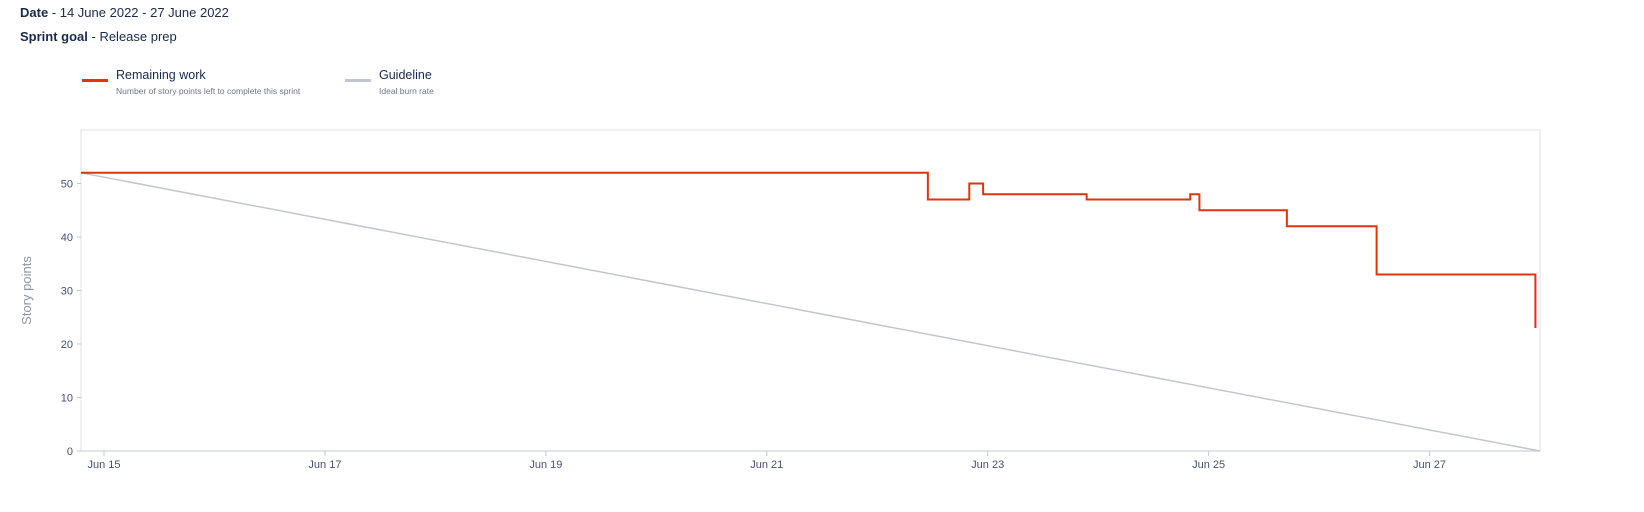 The width and height of the screenshot is (1644, 512). I want to click on date-value: - 14 June 2022 - 27 June 2022, so click(138, 12).